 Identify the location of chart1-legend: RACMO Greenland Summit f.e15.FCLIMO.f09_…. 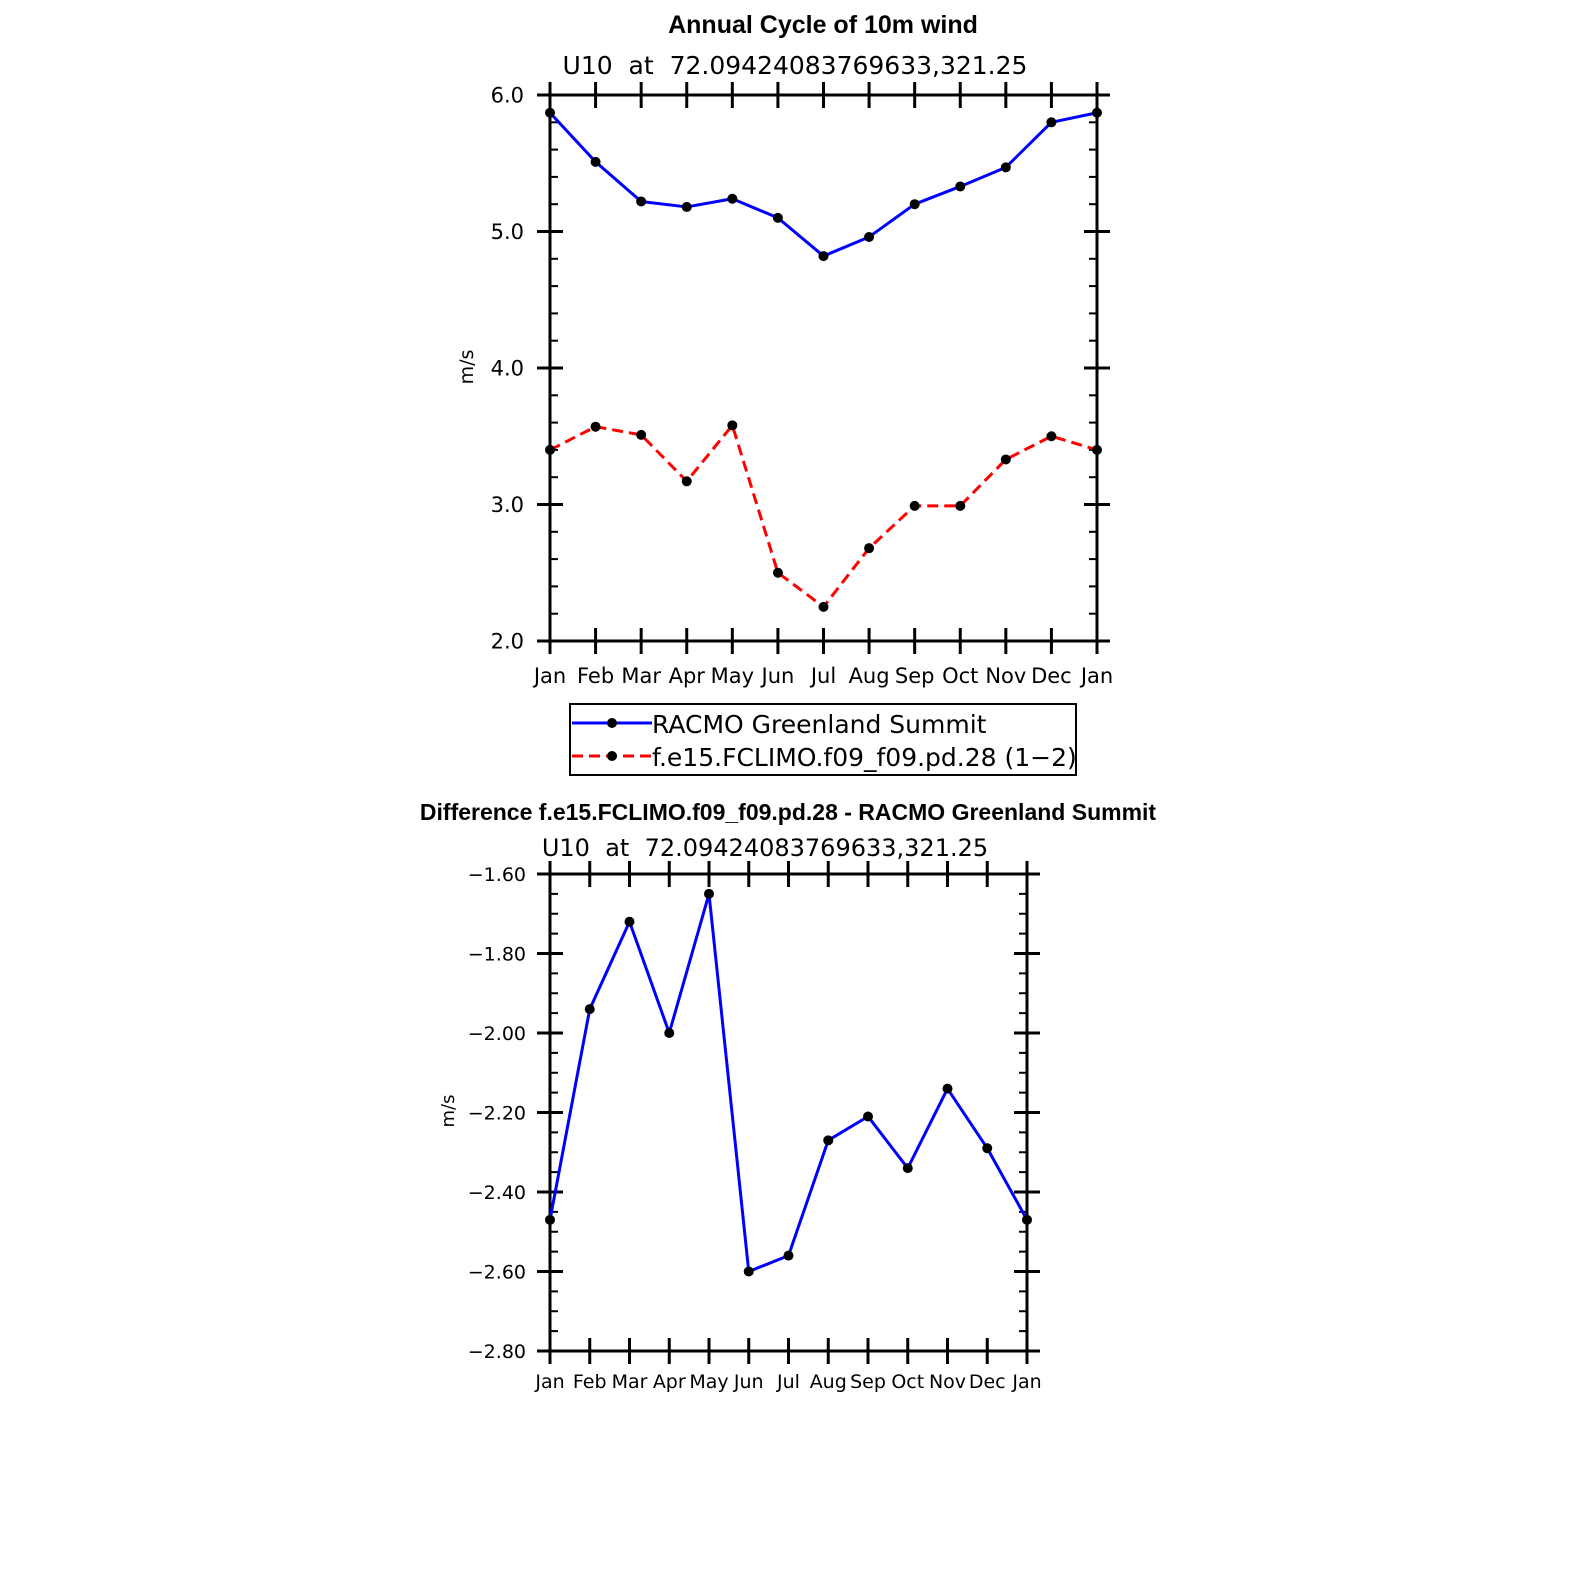
(823, 739).